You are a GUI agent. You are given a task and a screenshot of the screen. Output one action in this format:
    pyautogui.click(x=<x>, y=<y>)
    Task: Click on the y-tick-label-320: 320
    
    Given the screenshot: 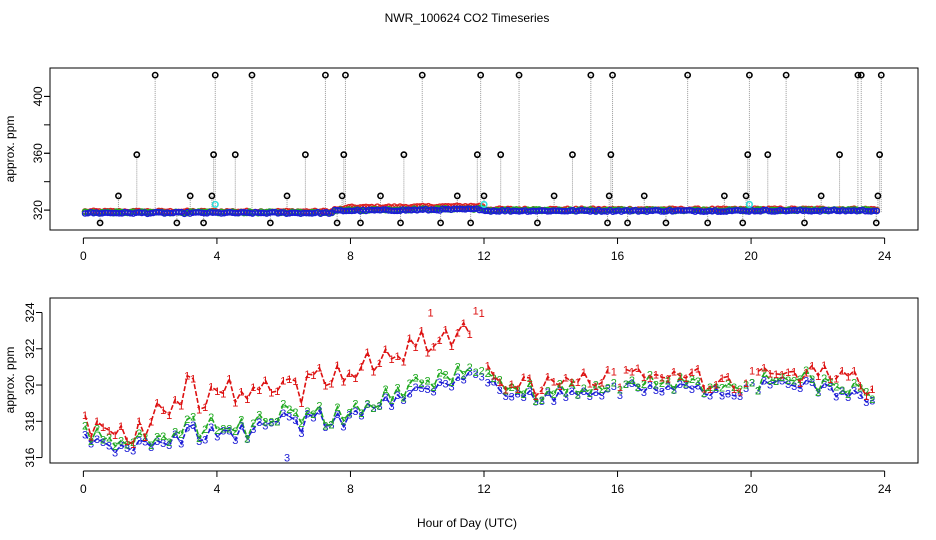 What is the action you would take?
    pyautogui.click(x=38, y=210)
    